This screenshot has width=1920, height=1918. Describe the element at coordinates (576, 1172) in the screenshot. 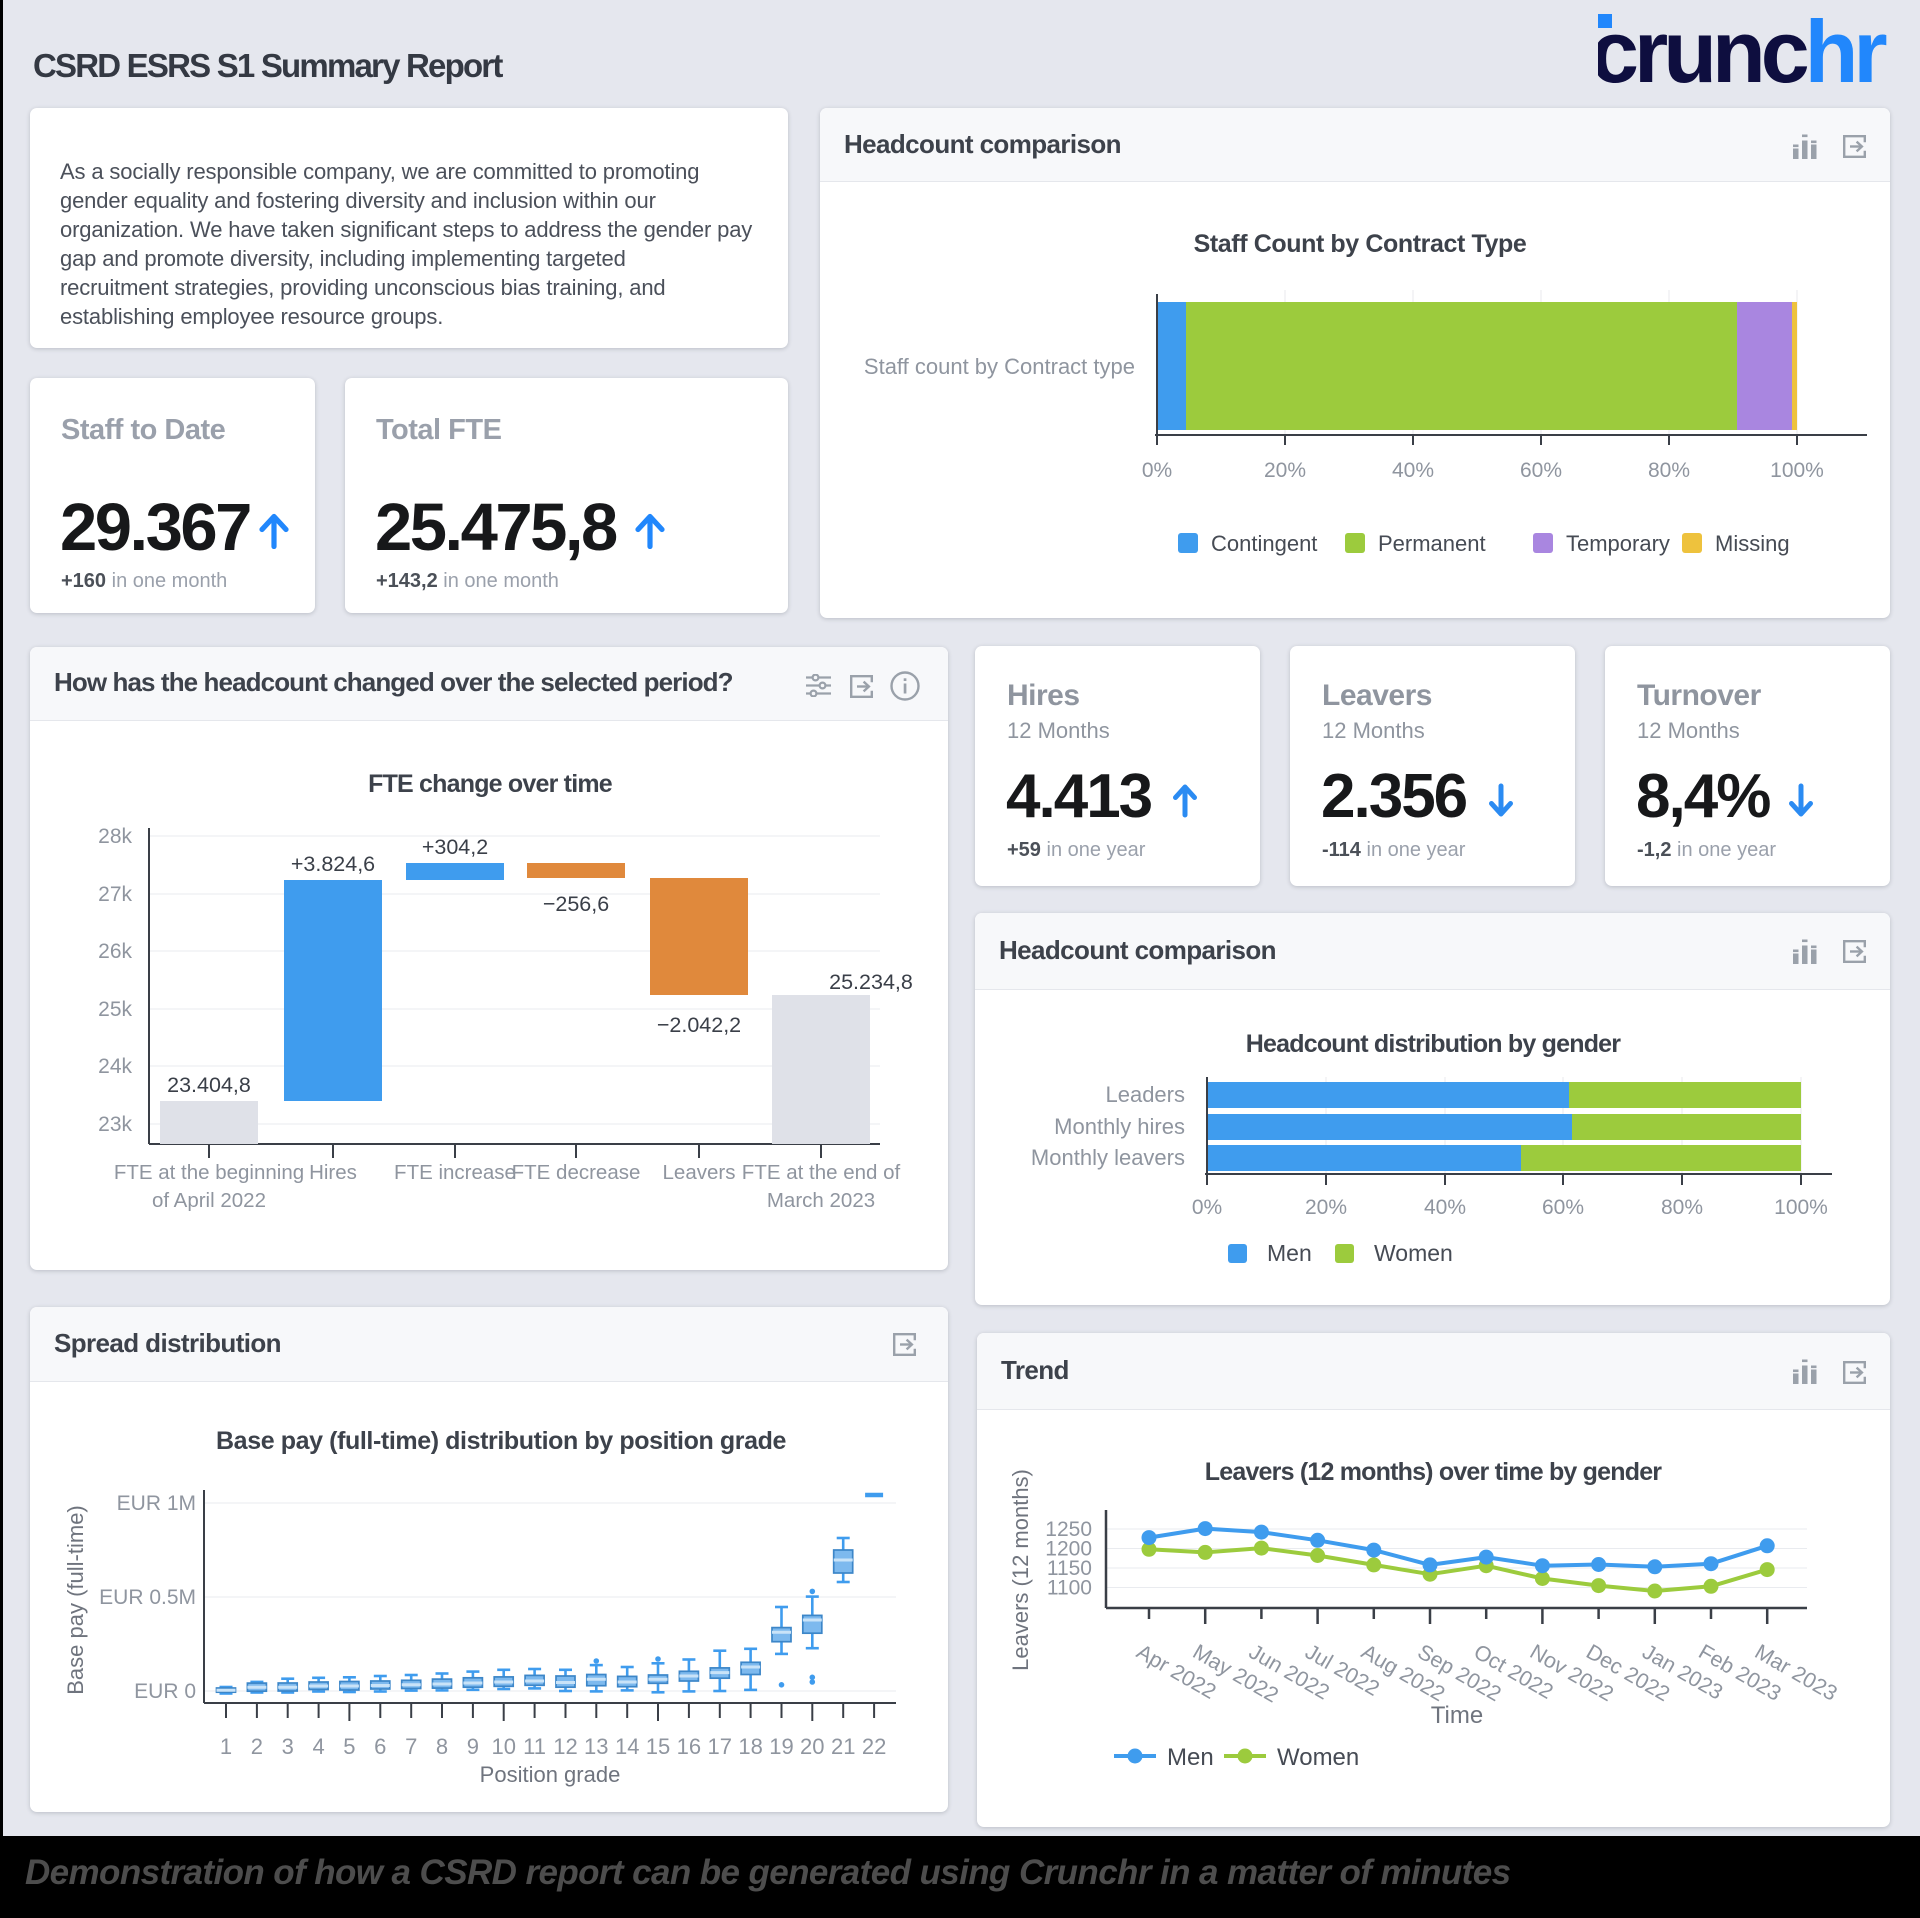

I see `svg-text: FTE decrease` at that location.